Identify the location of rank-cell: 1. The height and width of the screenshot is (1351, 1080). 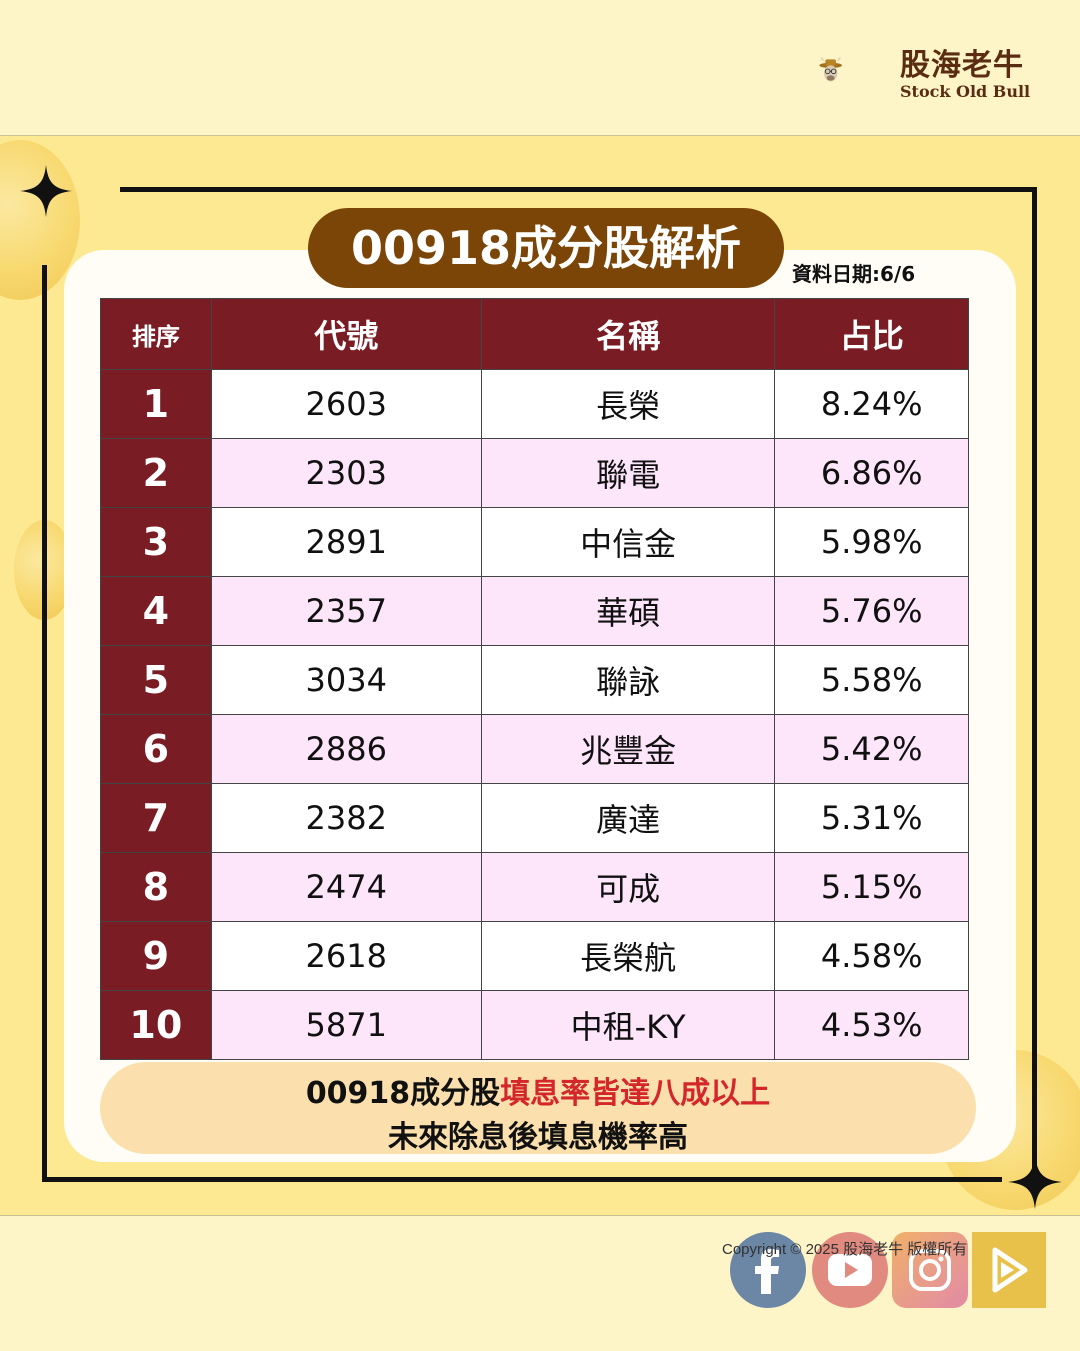
(156, 404).